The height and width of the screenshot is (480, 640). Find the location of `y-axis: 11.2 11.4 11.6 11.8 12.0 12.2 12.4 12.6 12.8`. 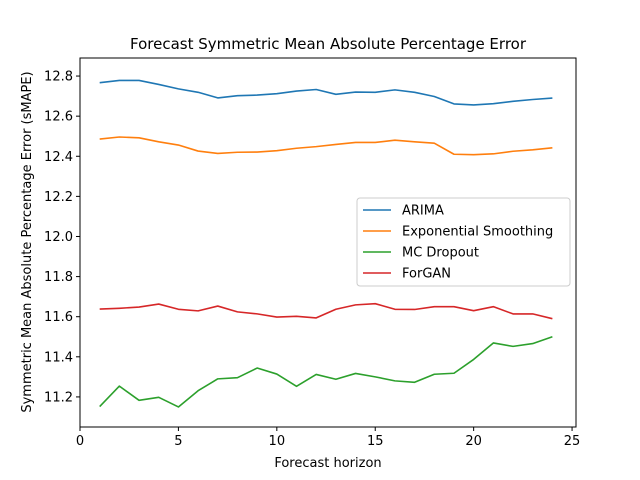

y-axis: 11.2 11.4 11.6 11.8 12.0 12.2 12.4 12.6 12.8 is located at coordinates (62, 237).